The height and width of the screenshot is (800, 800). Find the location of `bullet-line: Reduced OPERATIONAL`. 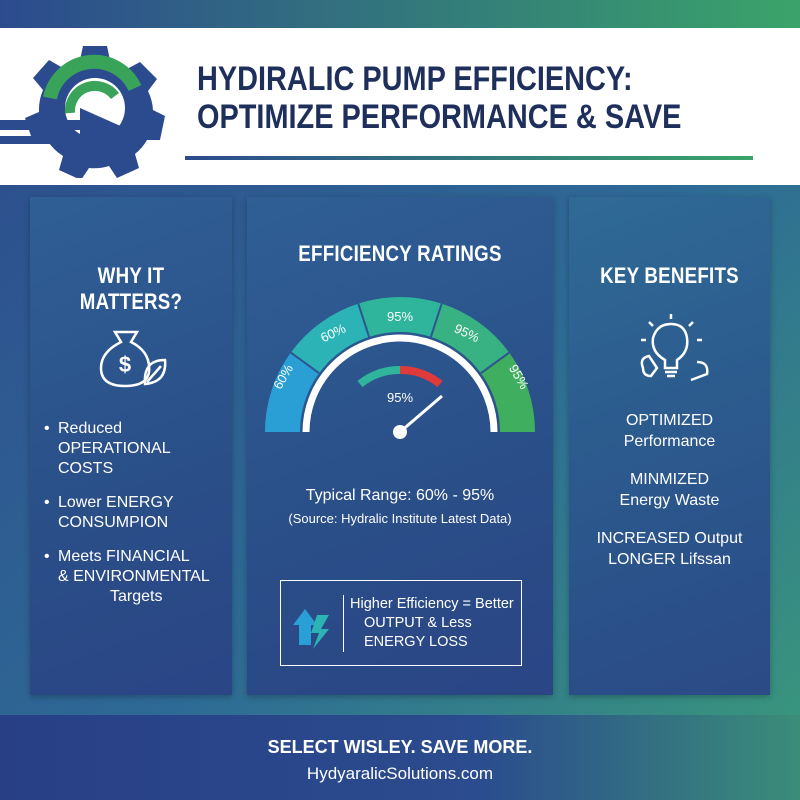

bullet-line: Reduced OPERATIONAL is located at coordinates (114, 438).